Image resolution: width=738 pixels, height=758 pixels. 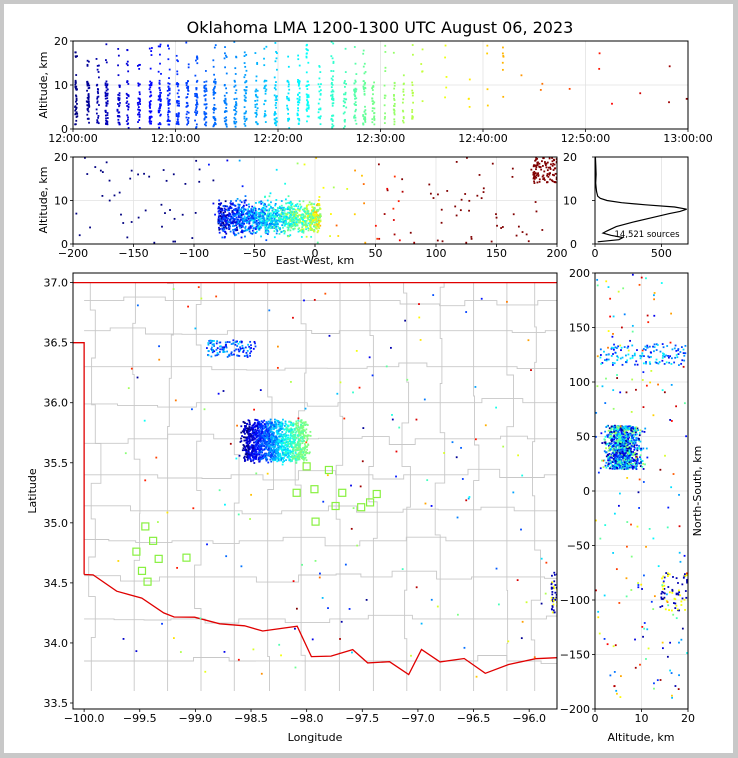 I want to click on map-tick-label-y: 35.0, so click(x=56, y=523).